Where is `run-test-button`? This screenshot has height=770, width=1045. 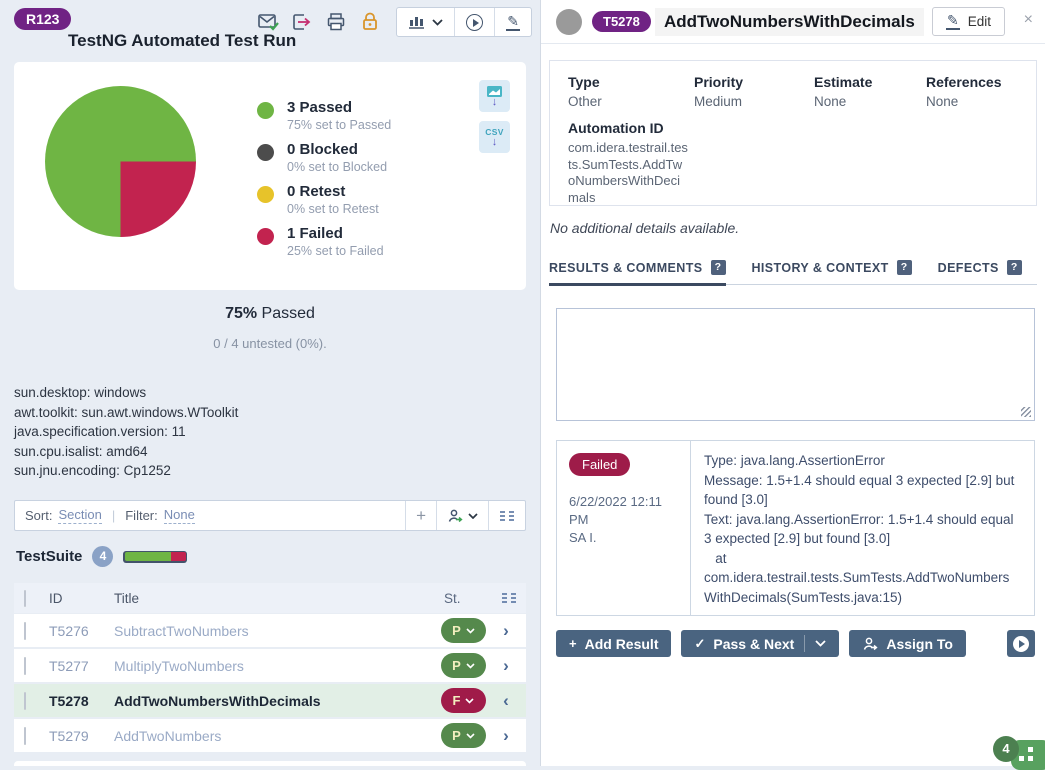
run-test-button is located at coordinates (1021, 643).